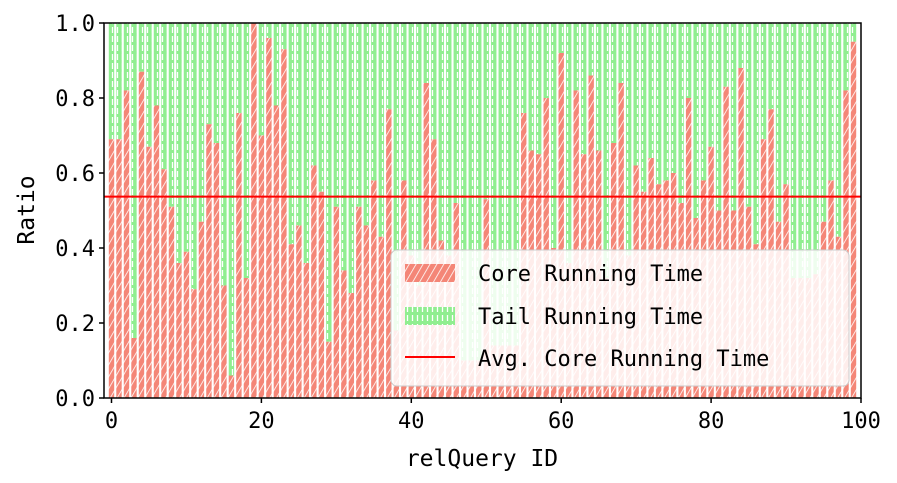 The image size is (897, 483). Describe the element at coordinates (75, 399) in the screenshot. I see `y-tick-label-0: 0.0` at that location.